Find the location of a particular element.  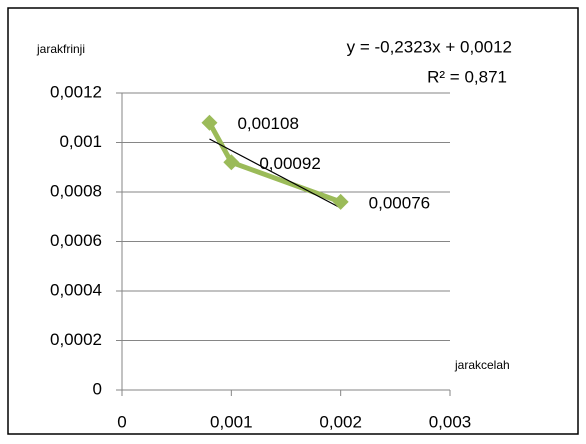

trendline is located at coordinates (275, 173).